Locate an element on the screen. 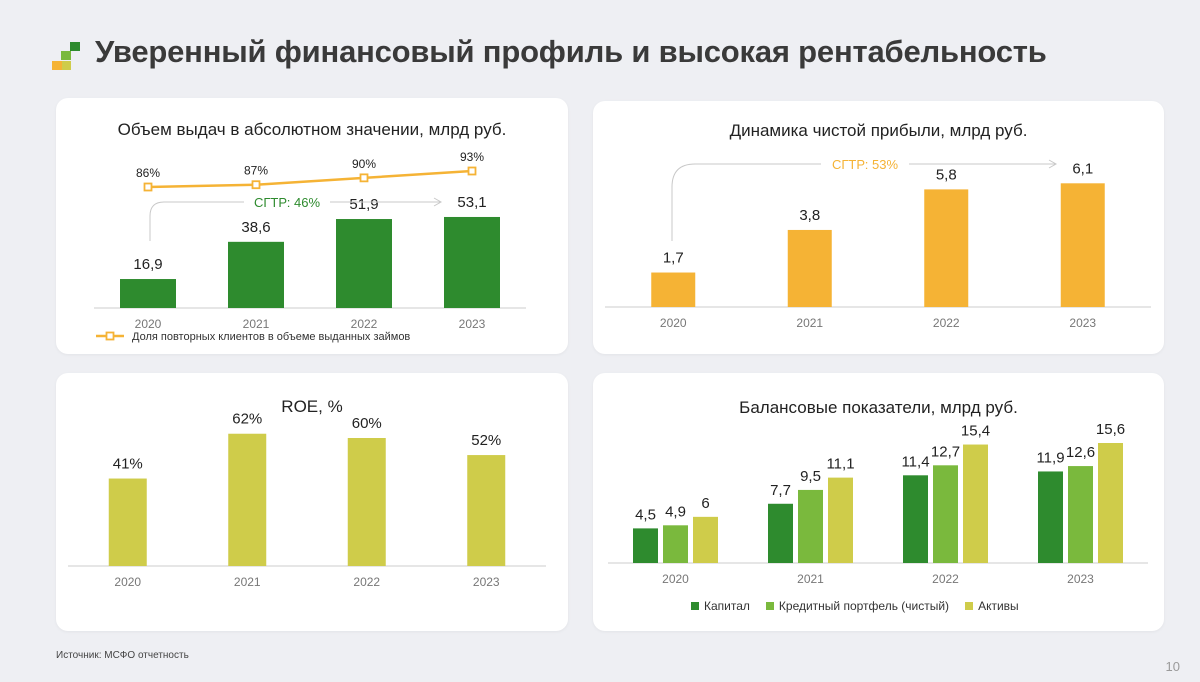  data-label: 52% is located at coordinates (486, 440).